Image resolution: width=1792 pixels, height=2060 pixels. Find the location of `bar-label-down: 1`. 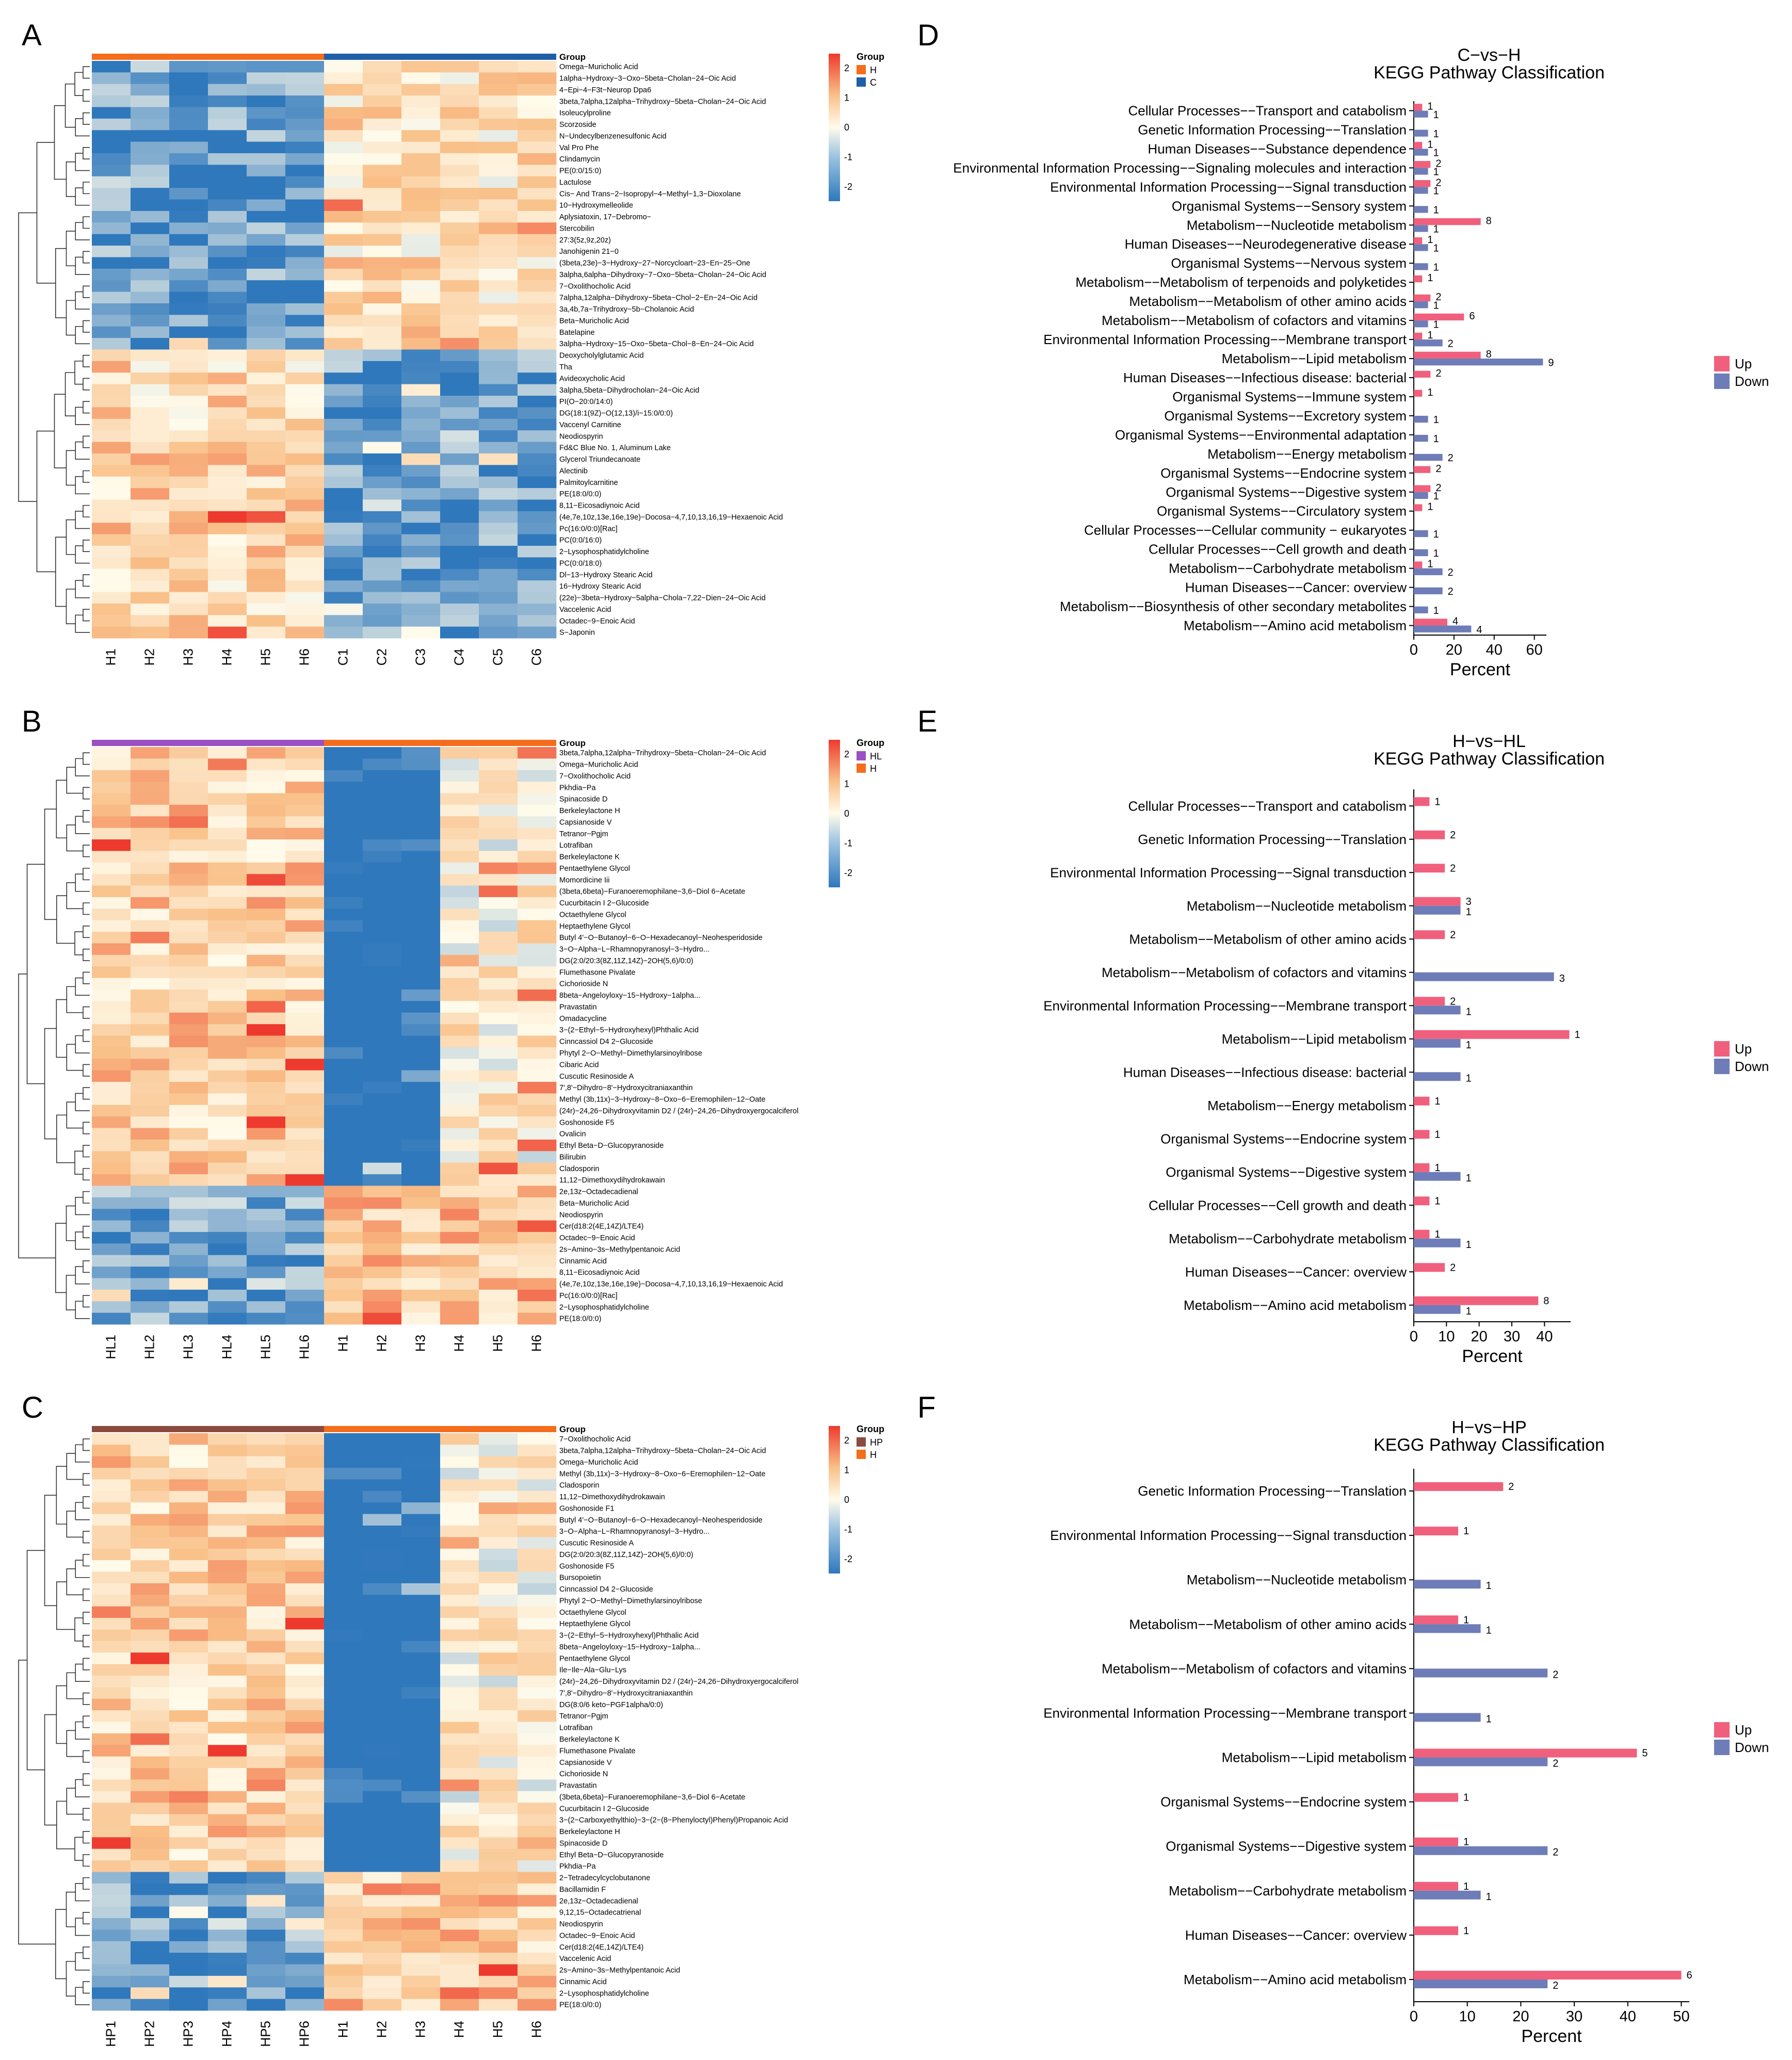

bar-label-down: 1 is located at coordinates (1436, 306).